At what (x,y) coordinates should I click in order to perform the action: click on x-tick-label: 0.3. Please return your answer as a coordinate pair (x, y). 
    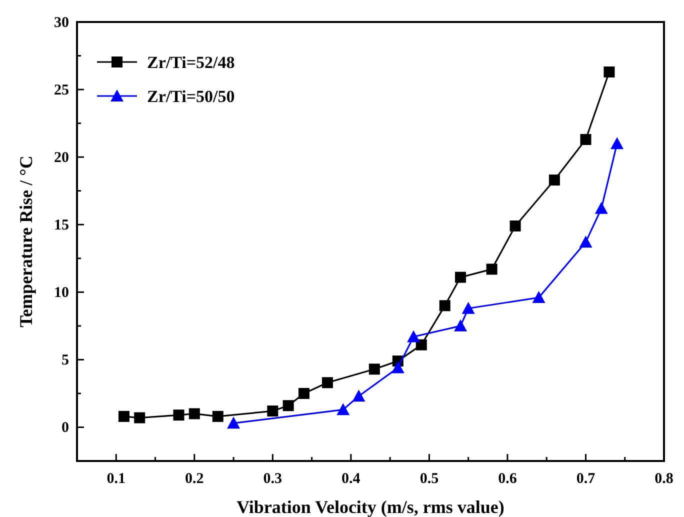
    Looking at the image, I should click on (272, 479).